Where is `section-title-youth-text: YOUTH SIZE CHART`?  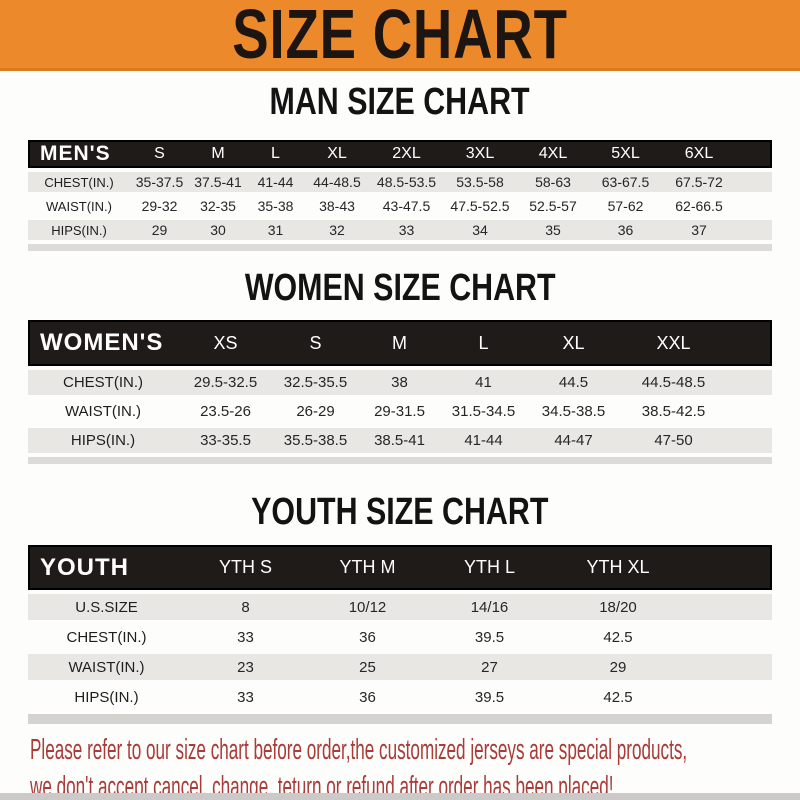 section-title-youth-text: YOUTH SIZE CHART is located at coordinates (400, 512).